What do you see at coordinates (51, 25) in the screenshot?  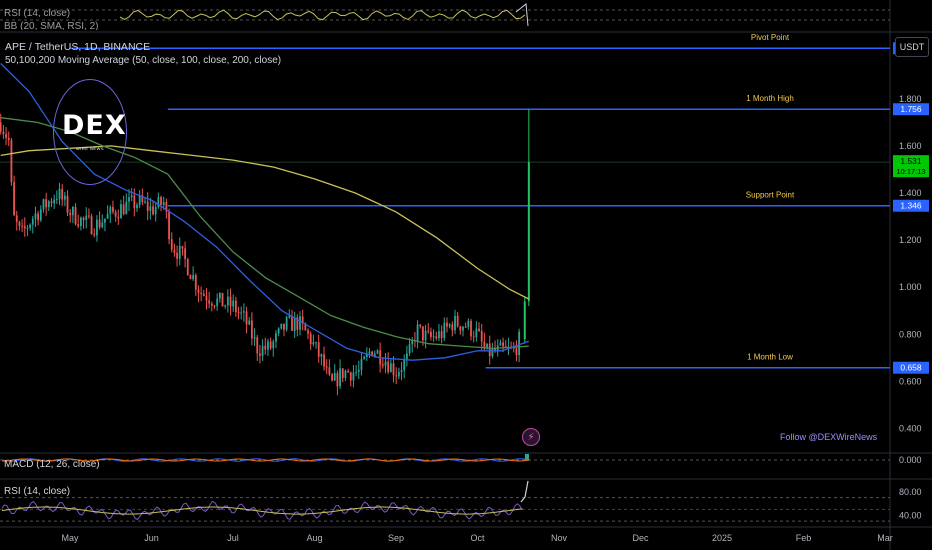 I see `top-bb-label: BB (20, SMA, RSI, 2)` at bounding box center [51, 25].